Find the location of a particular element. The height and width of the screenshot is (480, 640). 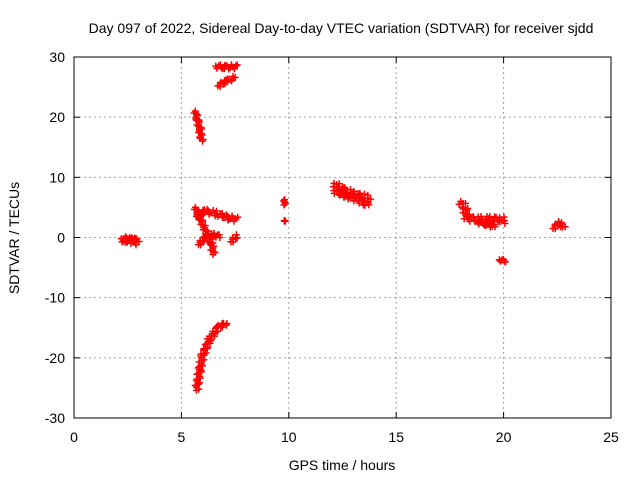

x-tick-label: 25 is located at coordinates (611, 437).